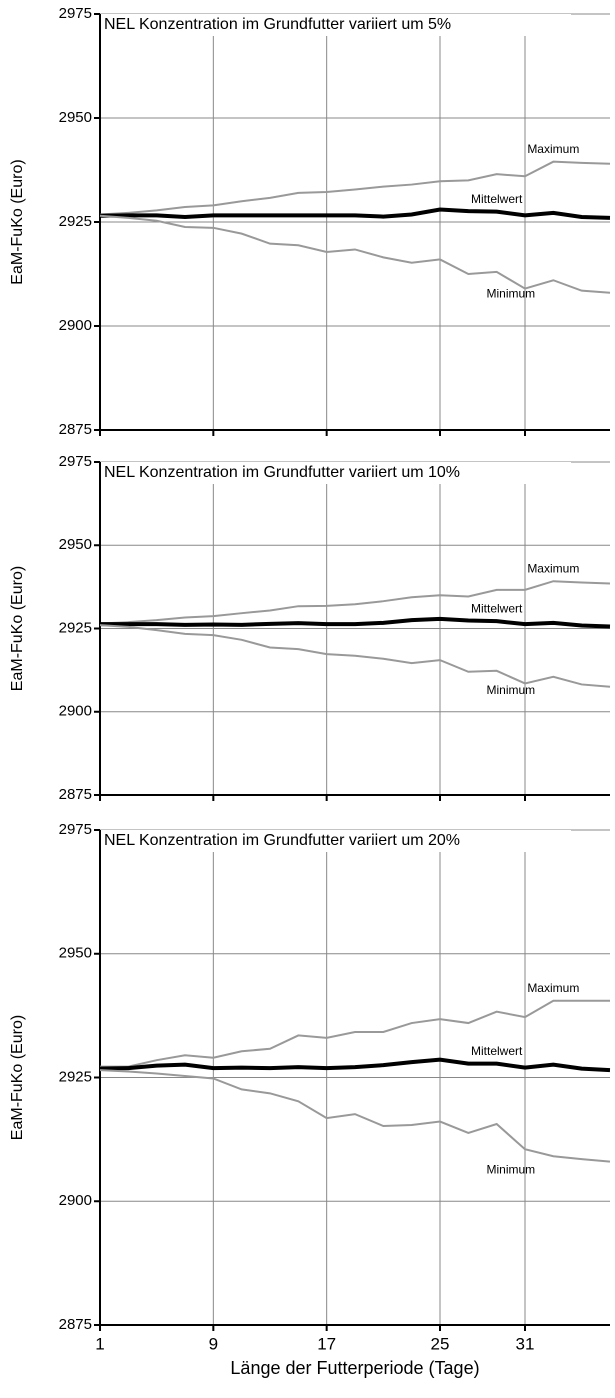 The width and height of the screenshot is (615, 1398). Describe the element at coordinates (525, 1343) in the screenshot. I see `x-tick-label: 31` at that location.